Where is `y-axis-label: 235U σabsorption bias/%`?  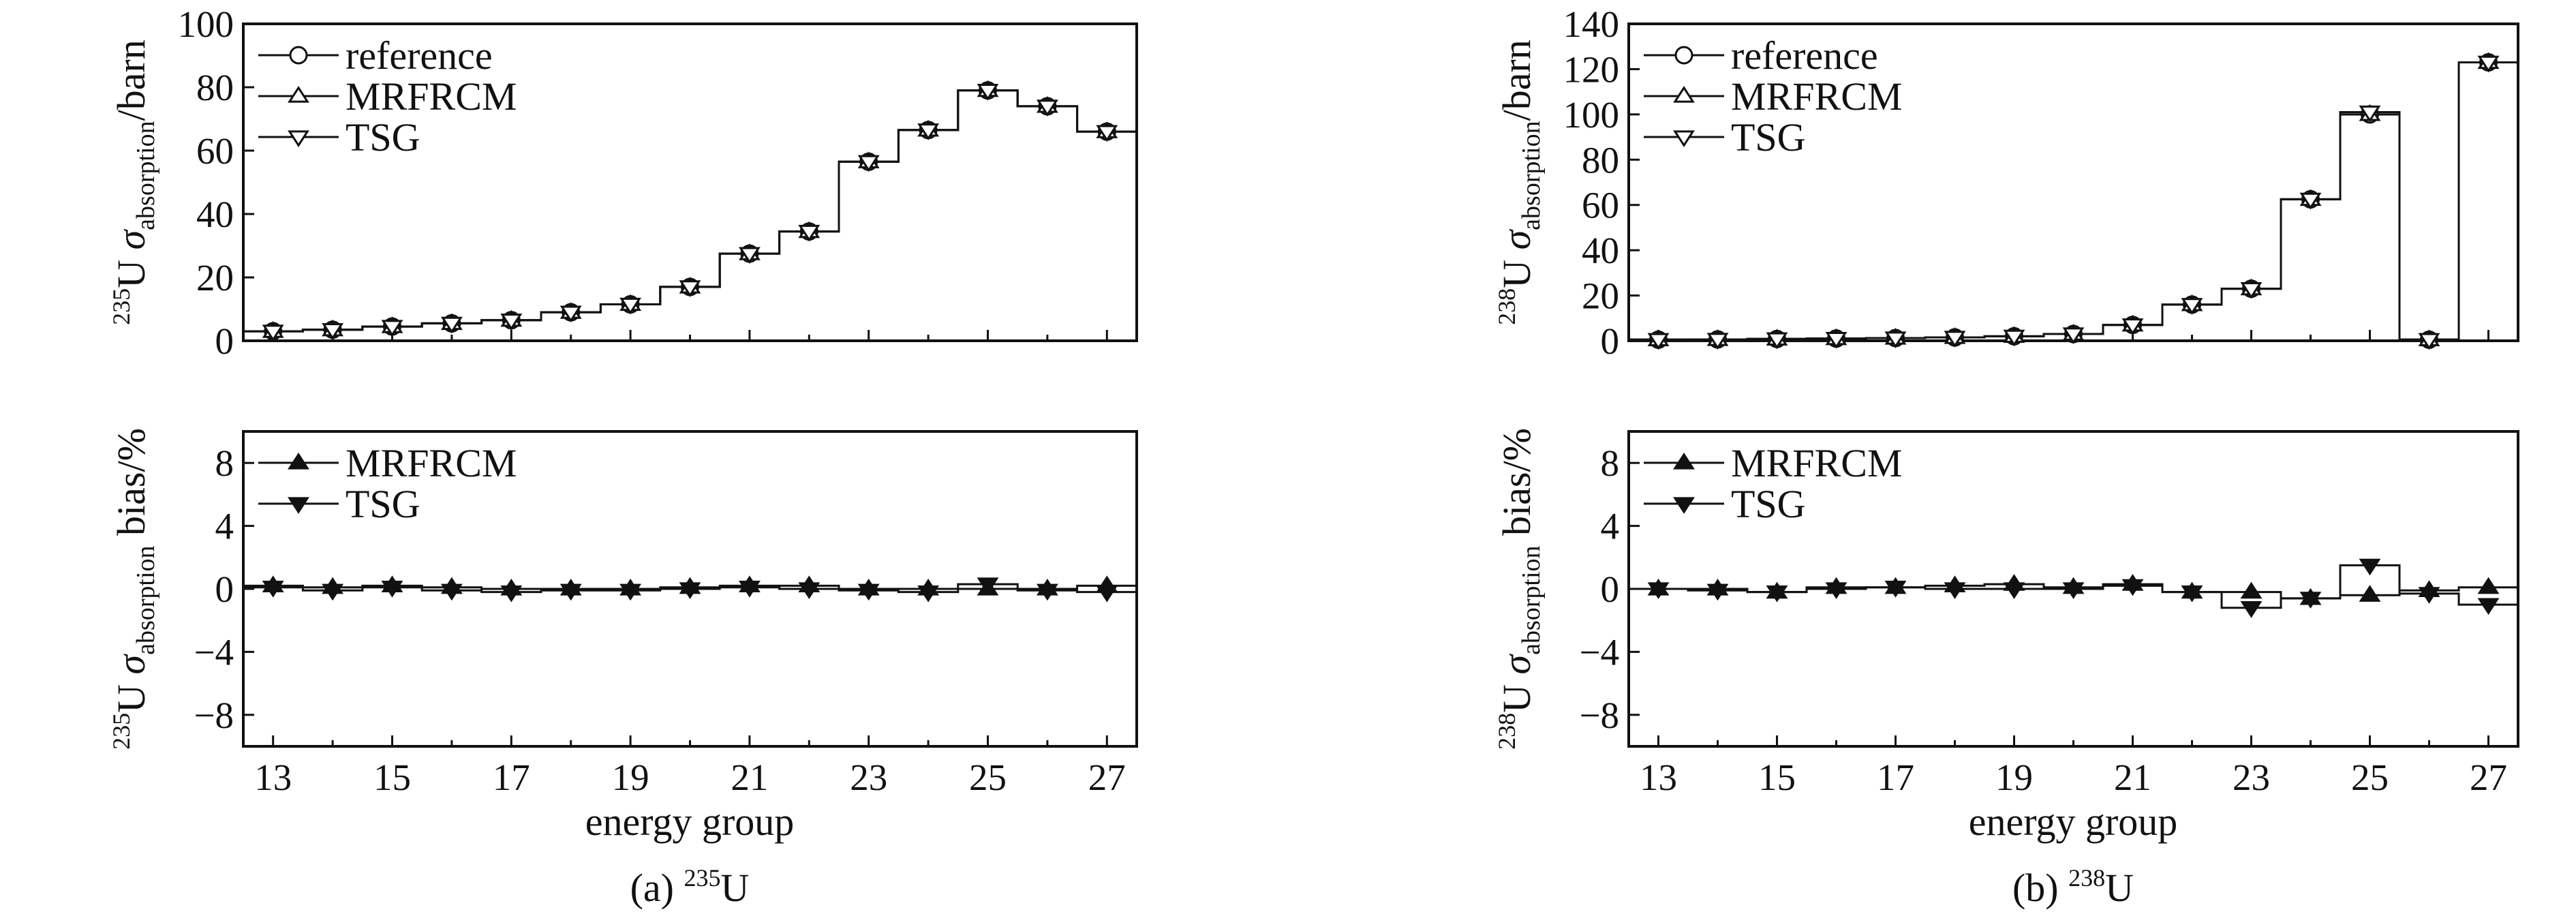
y-axis-label: 235U σabsorption bias/% is located at coordinates (134, 589).